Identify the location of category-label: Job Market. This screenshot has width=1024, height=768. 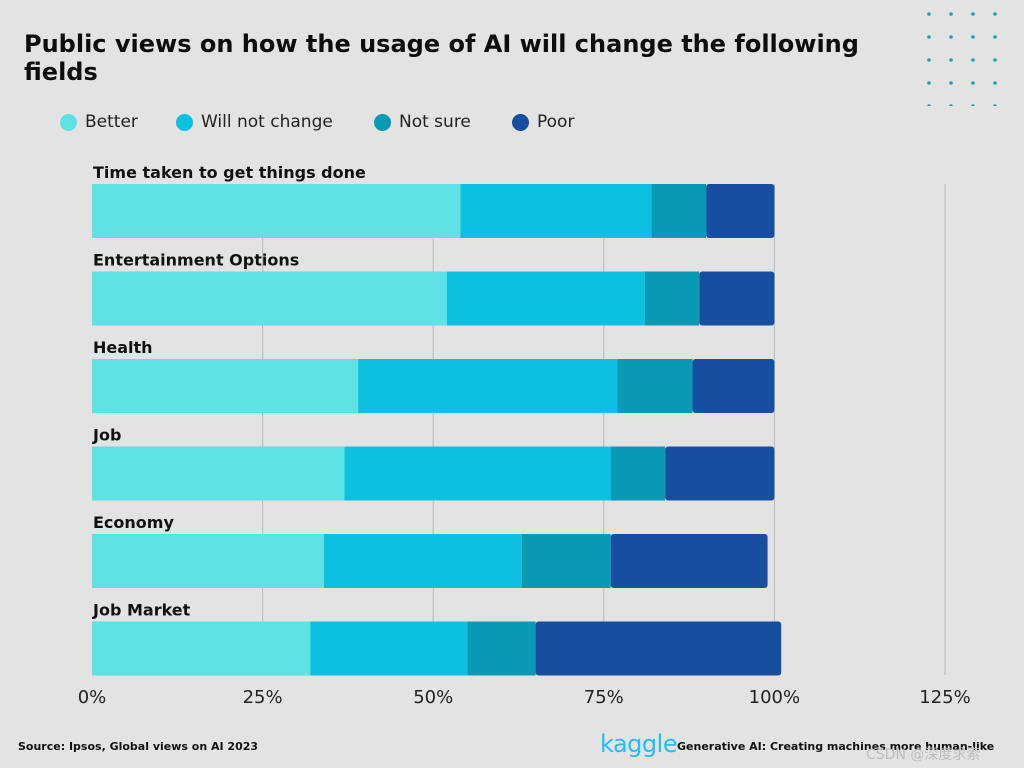
(141, 610).